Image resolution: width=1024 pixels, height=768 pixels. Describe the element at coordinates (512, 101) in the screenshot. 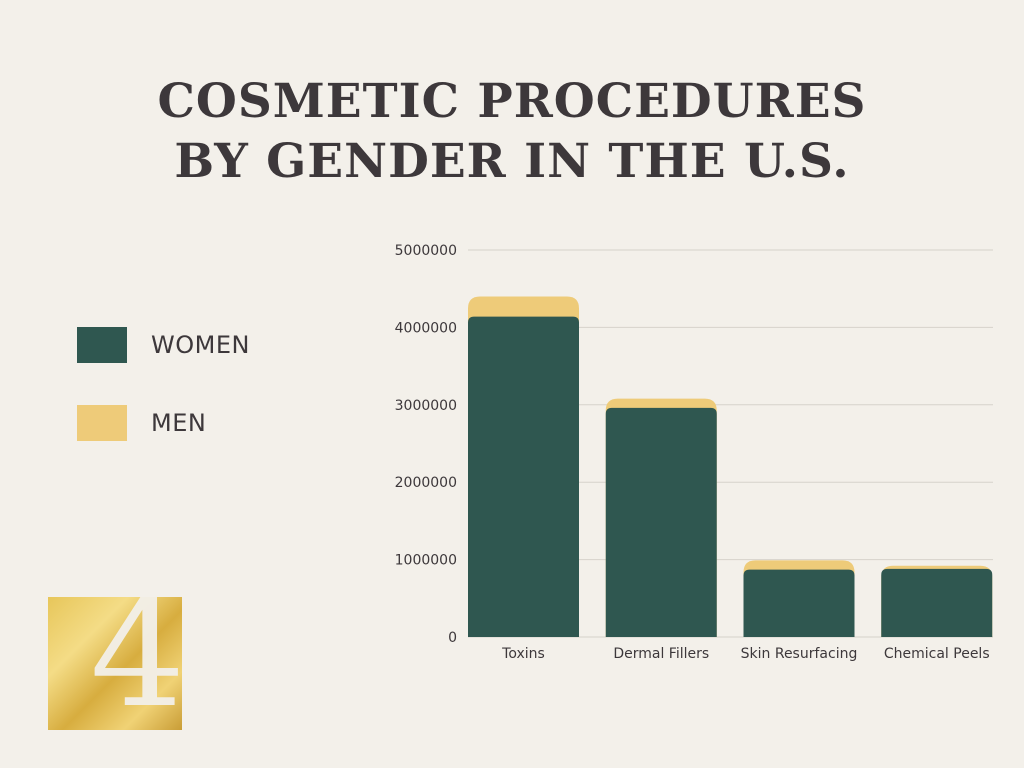

I see `chart-title-line-1: COSMETIC PROCEDURES` at that location.